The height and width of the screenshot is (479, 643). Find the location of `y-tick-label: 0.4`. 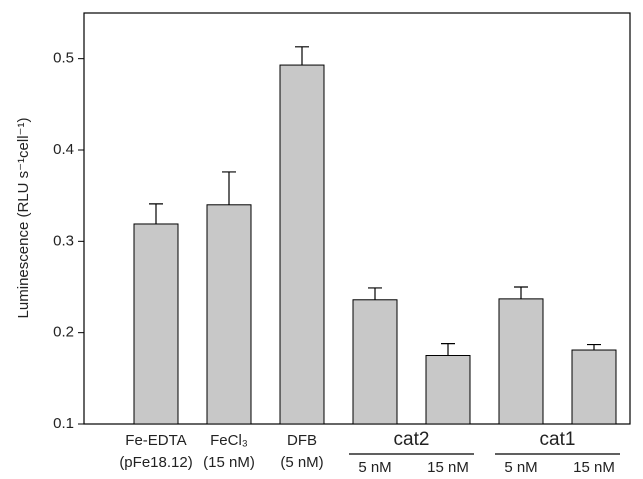

y-tick-label: 0.4 is located at coordinates (63, 149).